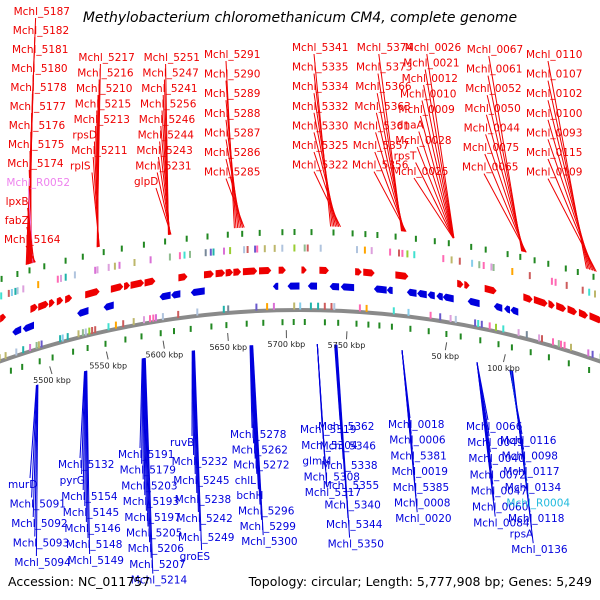  I want to click on gene-label: Mchl_5187, so click(42, 12).